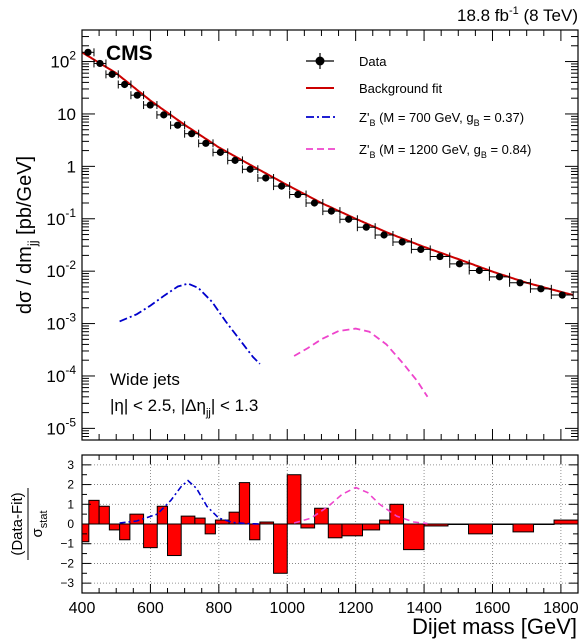  What do you see at coordinates (70, 485) in the screenshot?
I see `ratio-y-tick-label: 2` at bounding box center [70, 485].